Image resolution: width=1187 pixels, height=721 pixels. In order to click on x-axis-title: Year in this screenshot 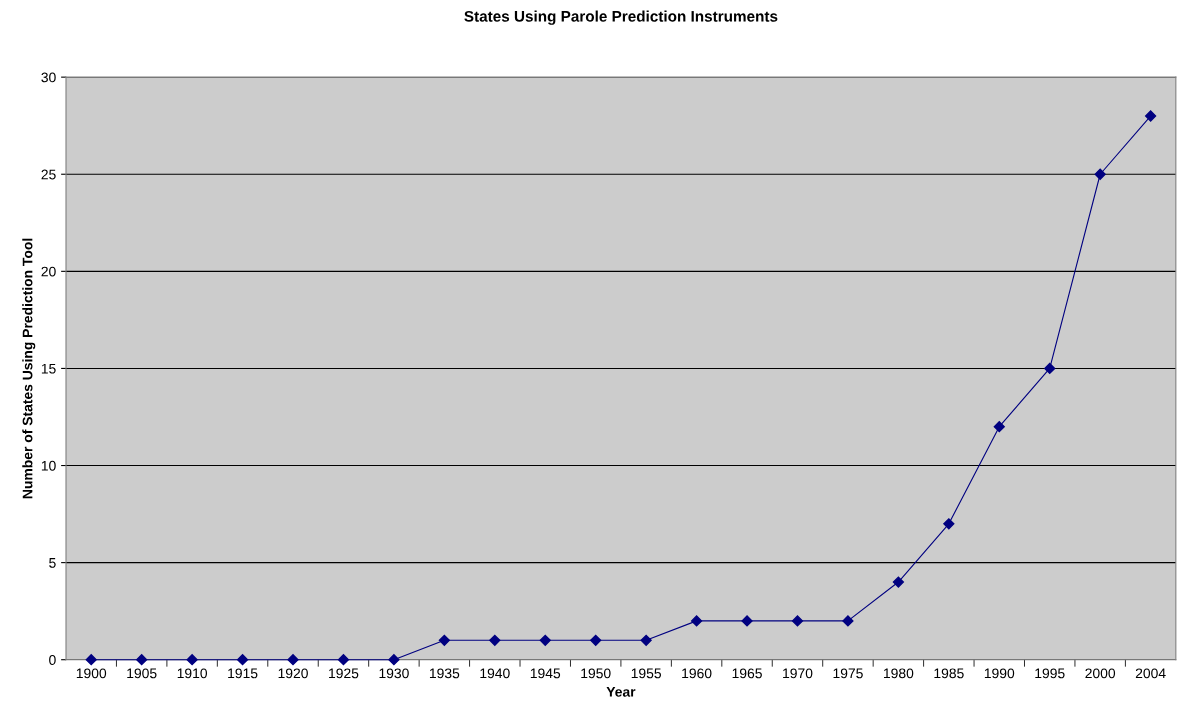, I will do `click(621, 692)`.